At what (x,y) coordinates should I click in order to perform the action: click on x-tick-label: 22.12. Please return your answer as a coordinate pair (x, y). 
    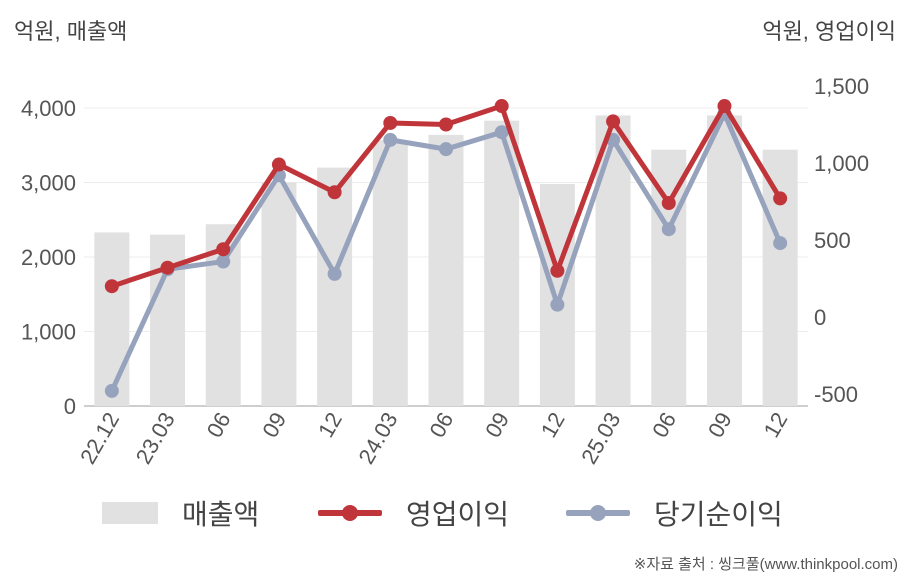
    Looking at the image, I should click on (99, 438).